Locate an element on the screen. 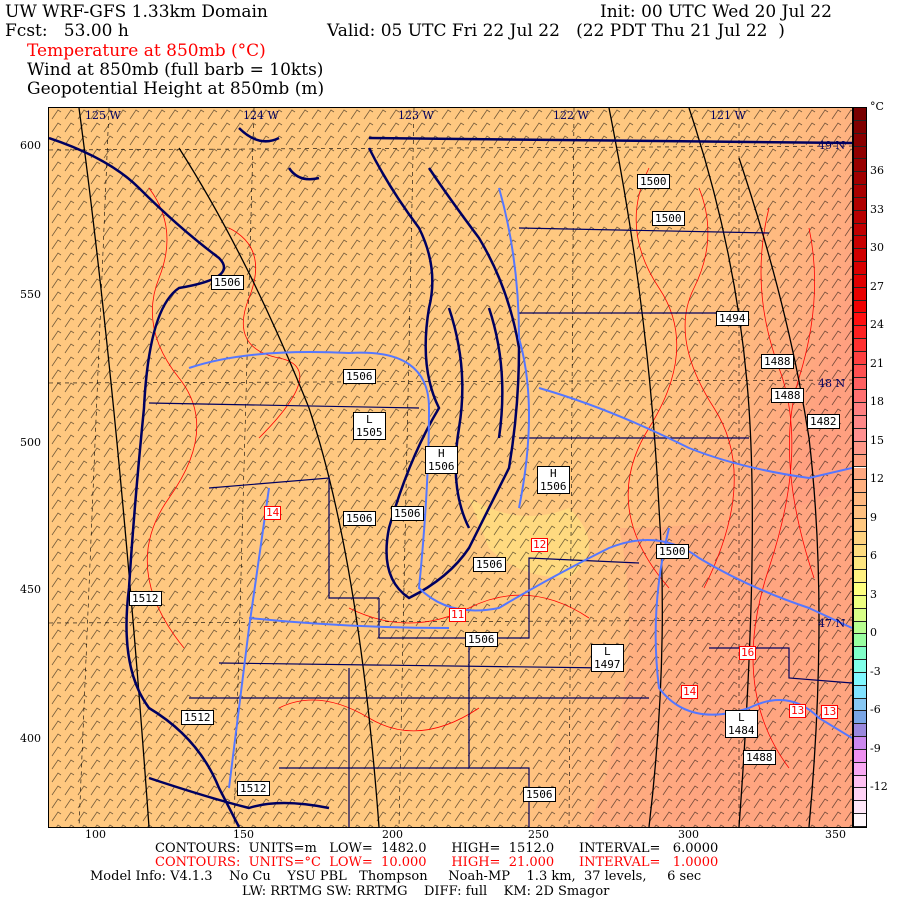 The height and width of the screenshot is (900, 900). y-tick: 550 is located at coordinates (30, 294).